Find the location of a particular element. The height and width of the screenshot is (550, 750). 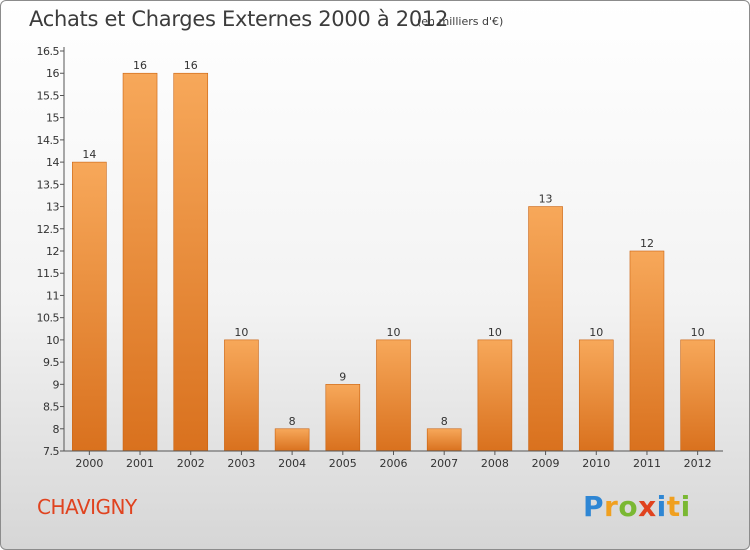

x-tick-label: 2012 is located at coordinates (698, 463).